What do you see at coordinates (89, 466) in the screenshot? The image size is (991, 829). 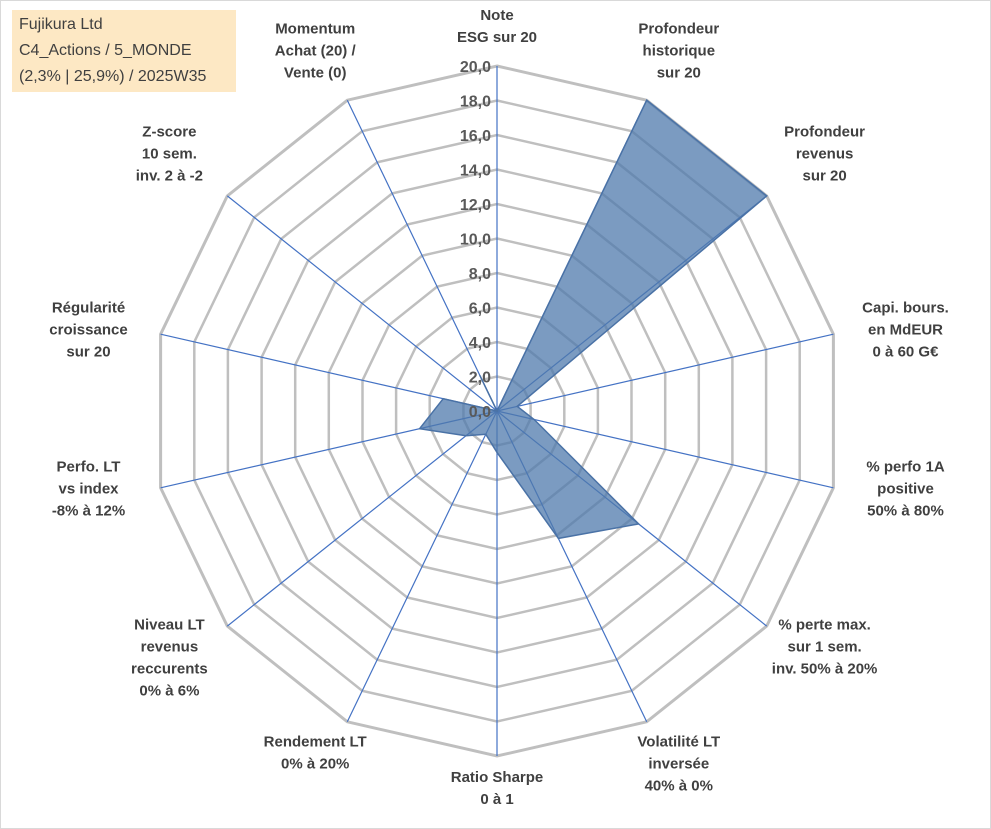 I see `axis-label-line: Perfo. LT` at bounding box center [89, 466].